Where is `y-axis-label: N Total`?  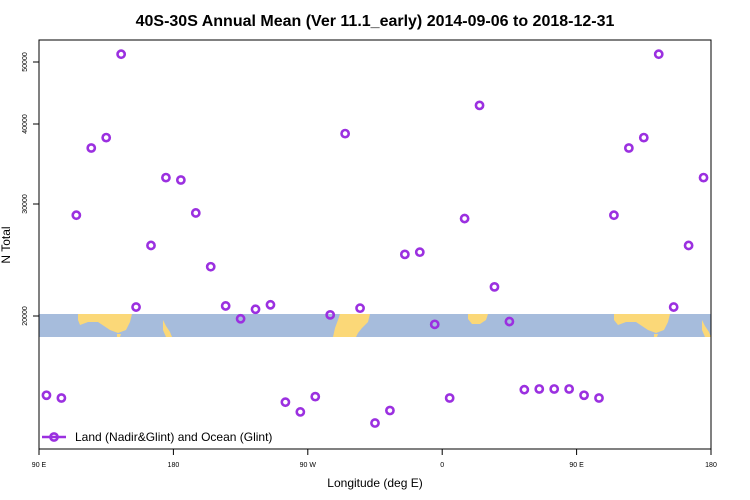 y-axis-label: N Total is located at coordinates (6, 244).